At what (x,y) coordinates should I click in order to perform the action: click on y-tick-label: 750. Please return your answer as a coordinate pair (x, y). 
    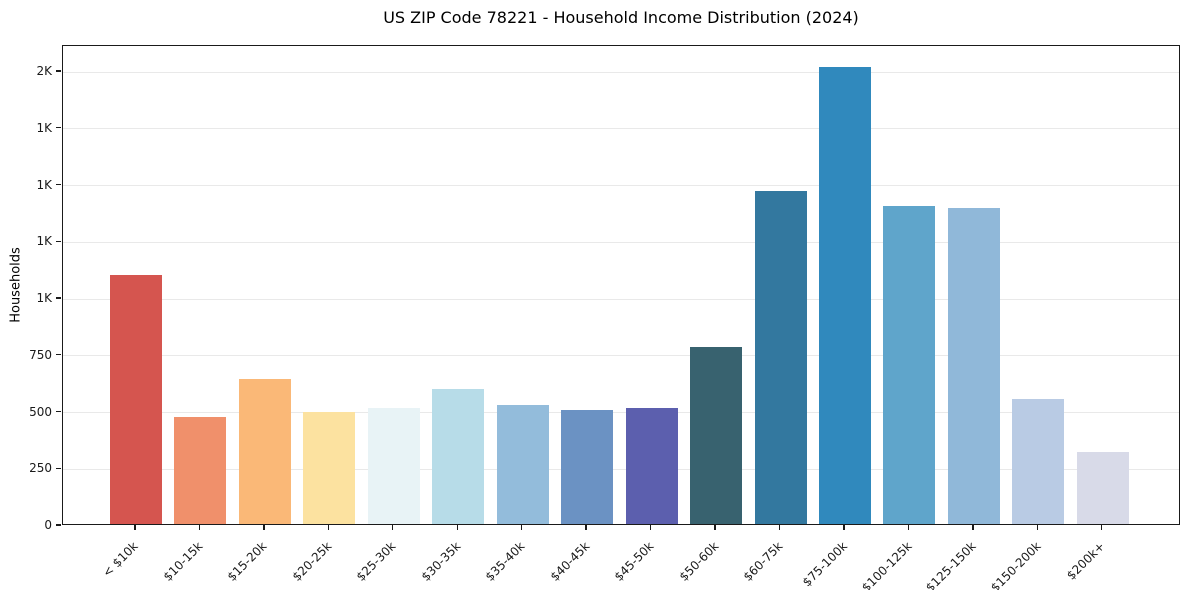
    Looking at the image, I should click on (40, 354).